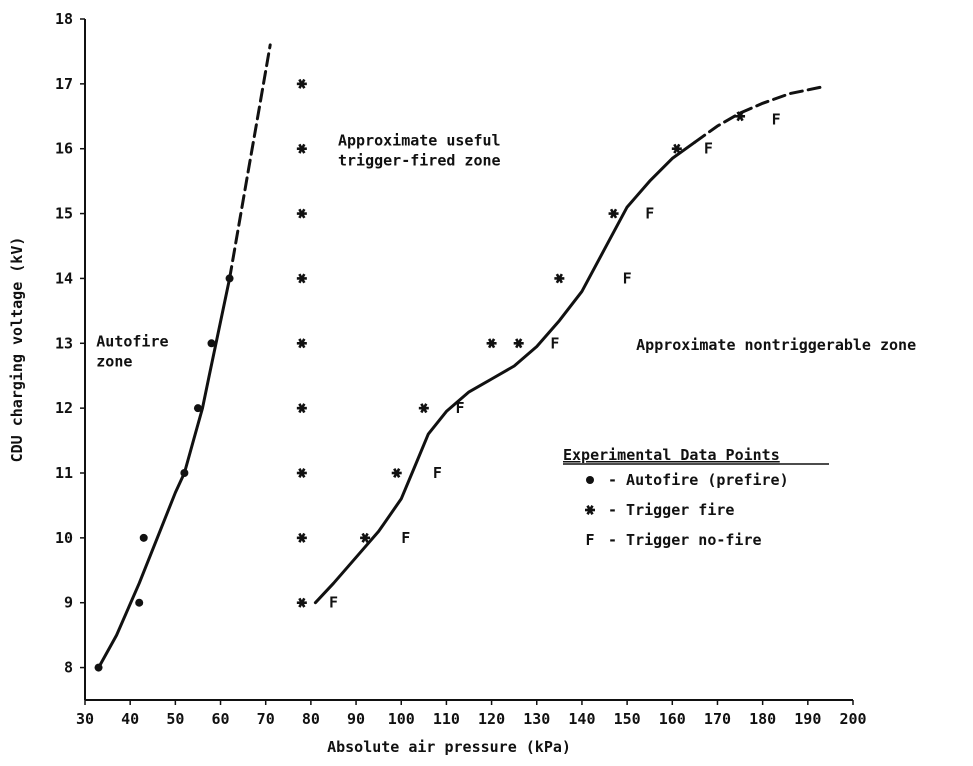 The image size is (973, 766). I want to click on x-tick-label: 80, so click(311, 719).